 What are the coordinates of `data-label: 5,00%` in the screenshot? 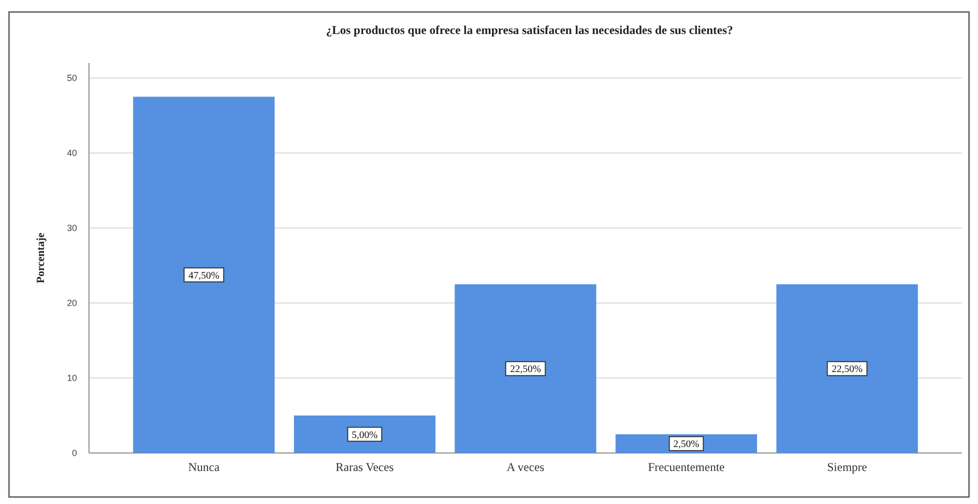 It's located at (365, 435).